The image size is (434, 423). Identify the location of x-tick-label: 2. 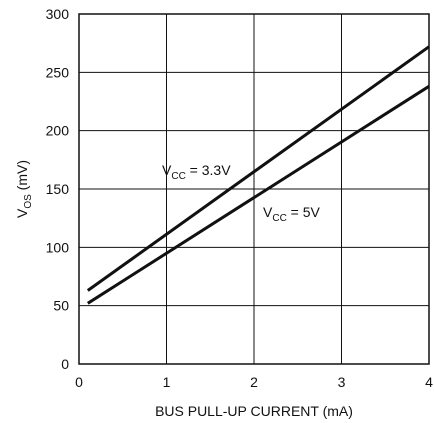
(254, 382).